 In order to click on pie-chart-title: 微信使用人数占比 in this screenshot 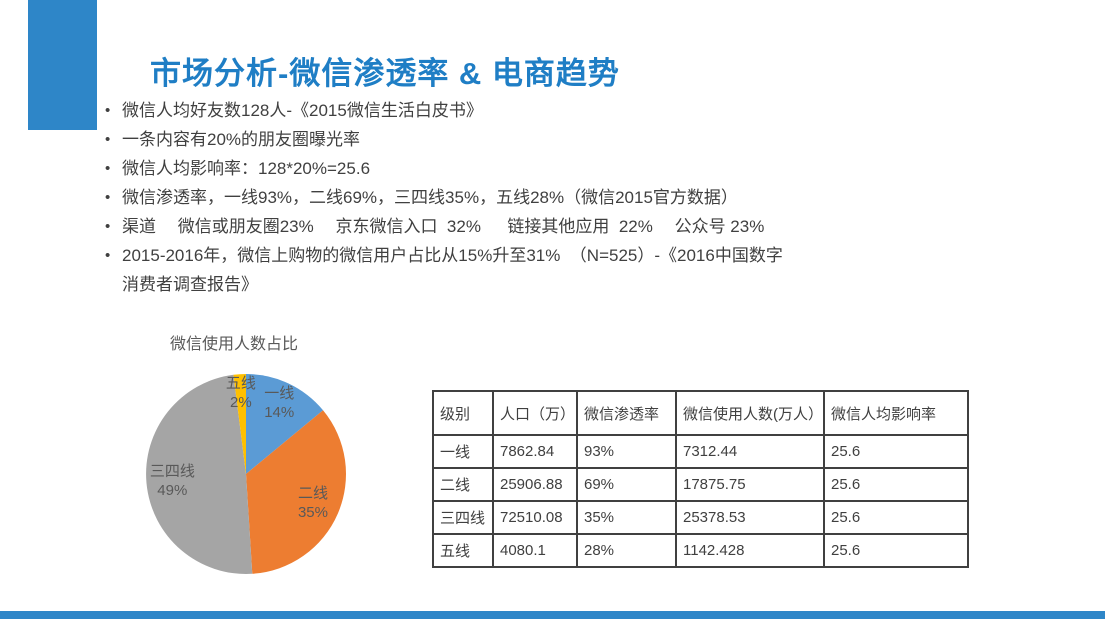, I will do `click(234, 344)`.